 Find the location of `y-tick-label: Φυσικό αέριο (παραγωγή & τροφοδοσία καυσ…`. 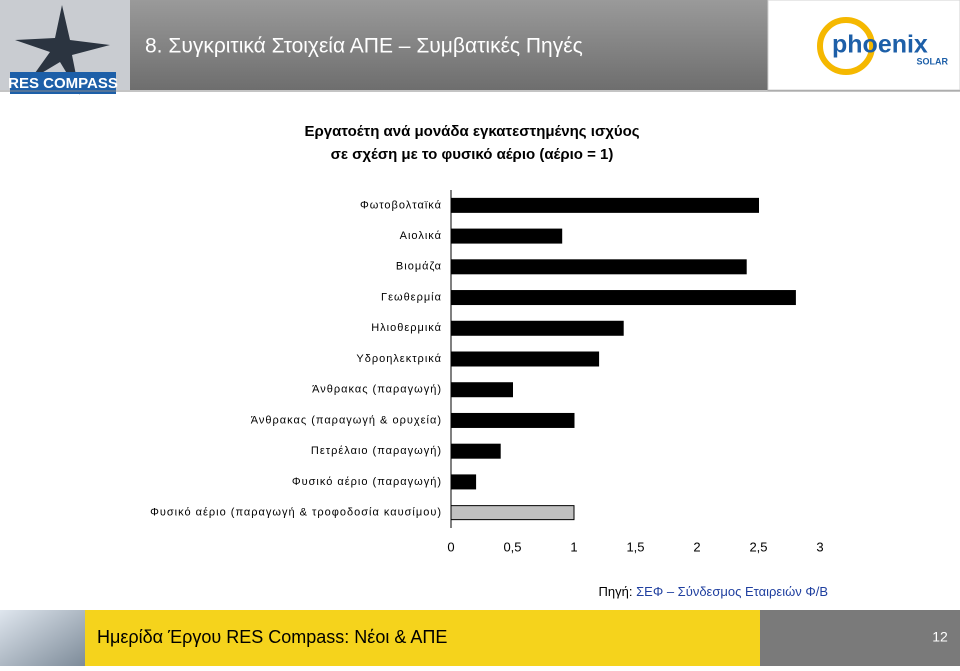

y-tick-label: Φυσικό αέριο (παραγωγή & τροφοδοσία καυσ… is located at coordinates (296, 513).